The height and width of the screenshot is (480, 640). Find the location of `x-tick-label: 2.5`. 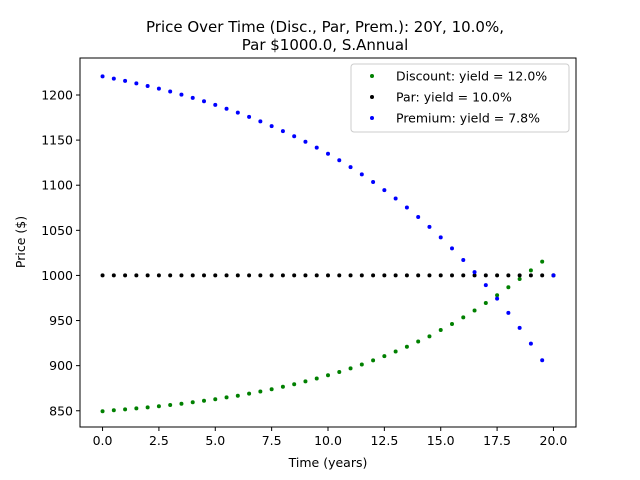

x-tick-label: 2.5 is located at coordinates (159, 440).